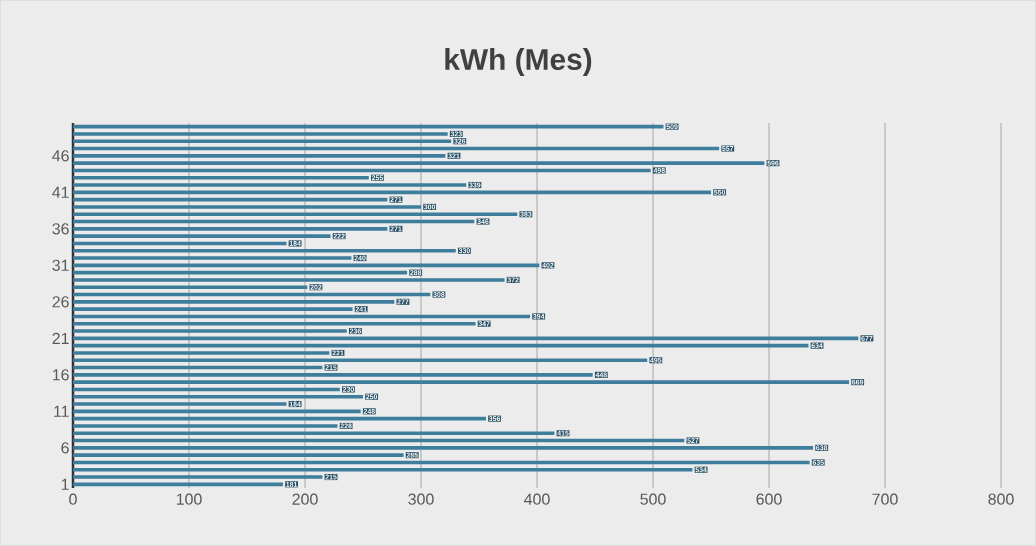  Describe the element at coordinates (65, 448) in the screenshot. I see `y-tick-label: 6` at that location.